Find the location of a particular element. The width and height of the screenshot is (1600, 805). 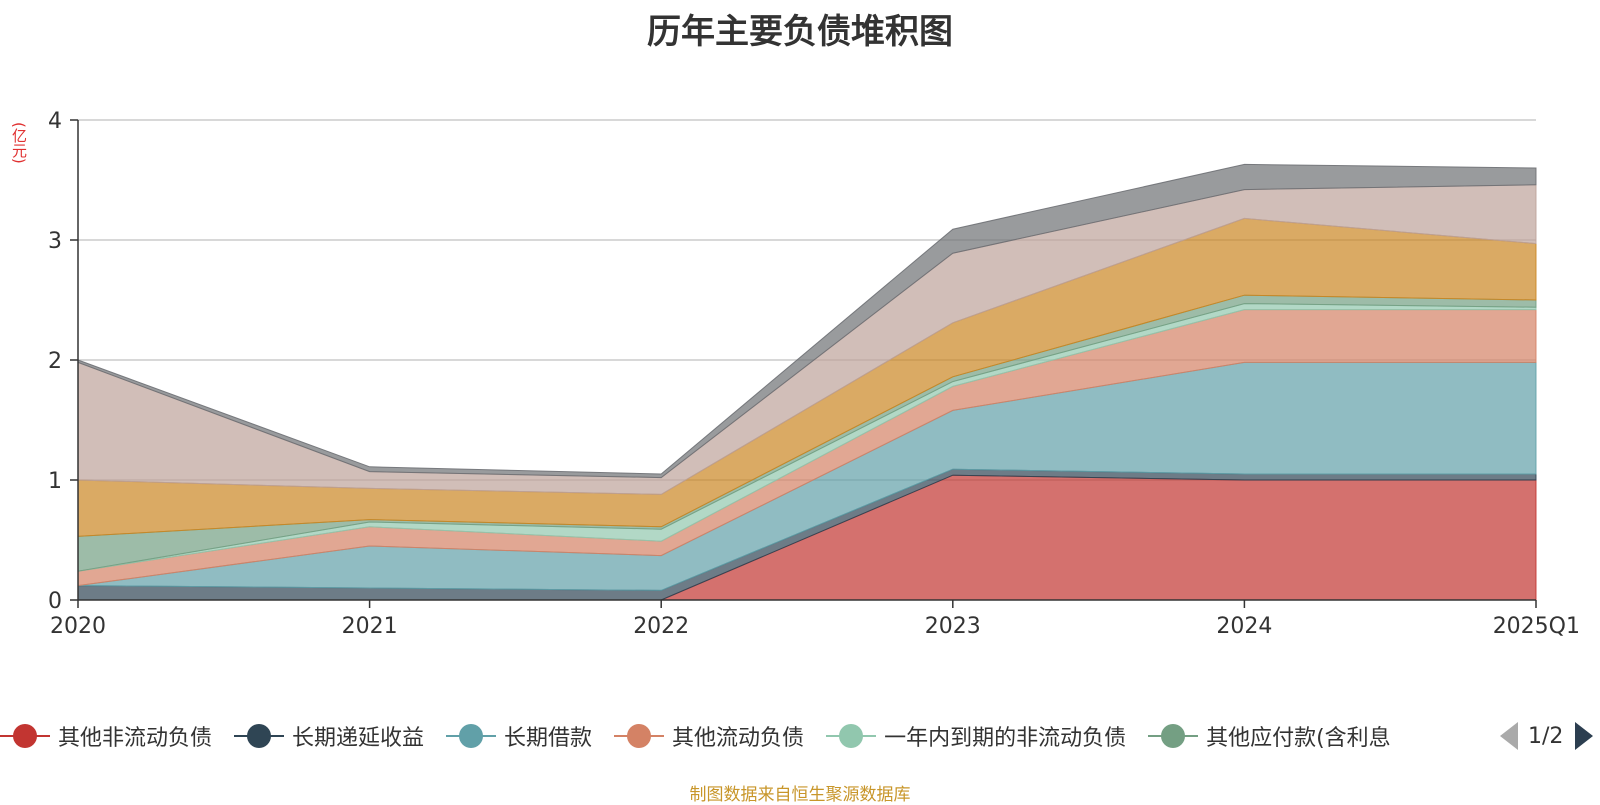

y-tick-label-0: 0 is located at coordinates (55, 601).